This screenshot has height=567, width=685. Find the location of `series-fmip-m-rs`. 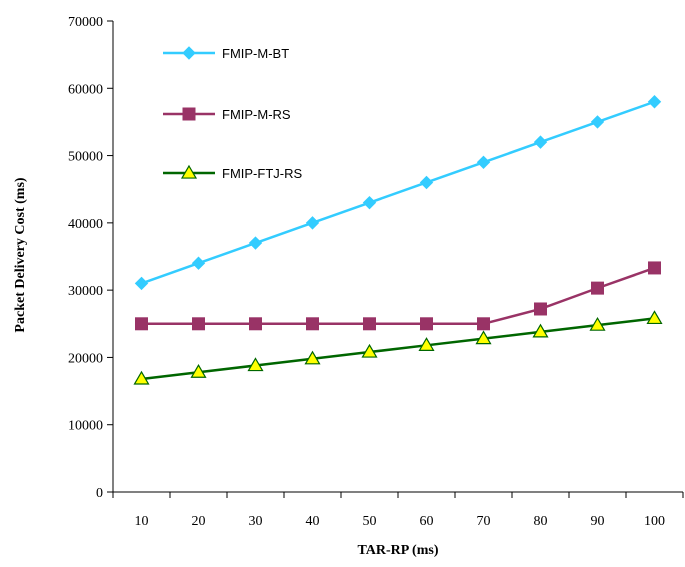

series-fmip-m-rs is located at coordinates (398, 296).